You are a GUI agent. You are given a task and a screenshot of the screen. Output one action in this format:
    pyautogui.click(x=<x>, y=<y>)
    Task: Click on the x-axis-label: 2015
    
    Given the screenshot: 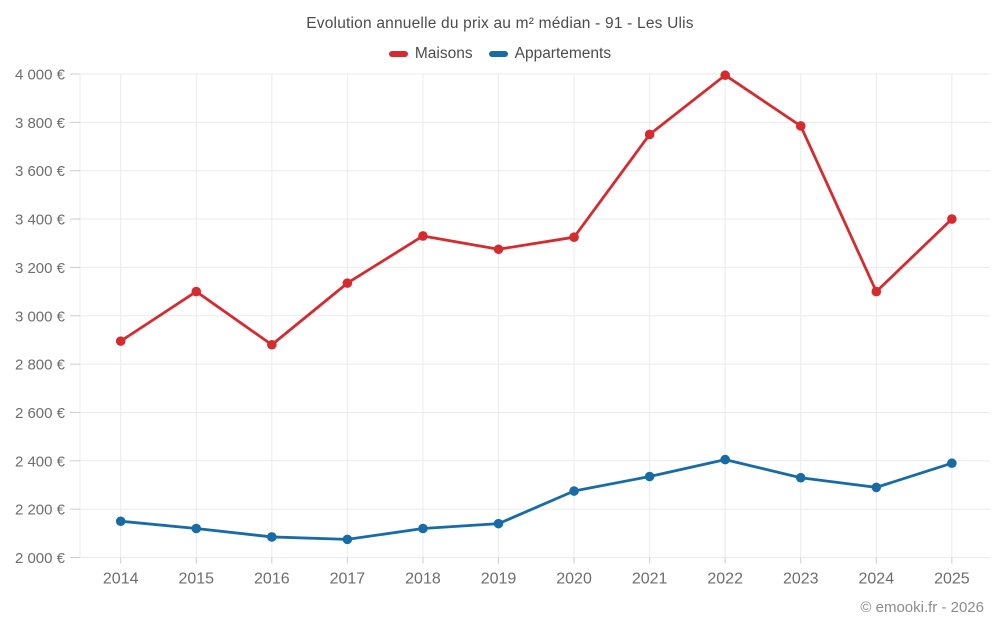 What is the action you would take?
    pyautogui.click(x=196, y=579)
    